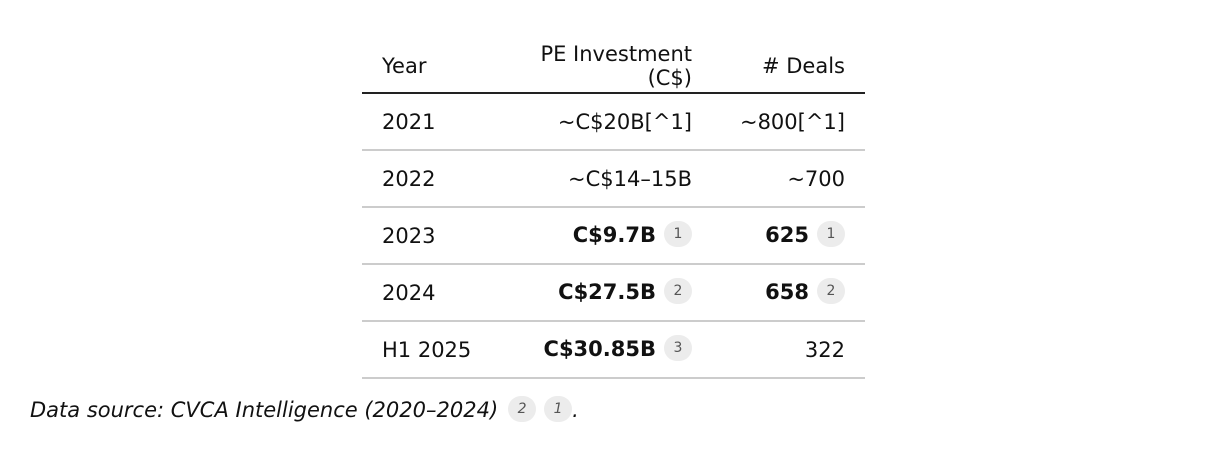 The width and height of the screenshot is (1232, 454). I want to click on table-row: 2024 C$27.5B 2 658 2, so click(613, 293).